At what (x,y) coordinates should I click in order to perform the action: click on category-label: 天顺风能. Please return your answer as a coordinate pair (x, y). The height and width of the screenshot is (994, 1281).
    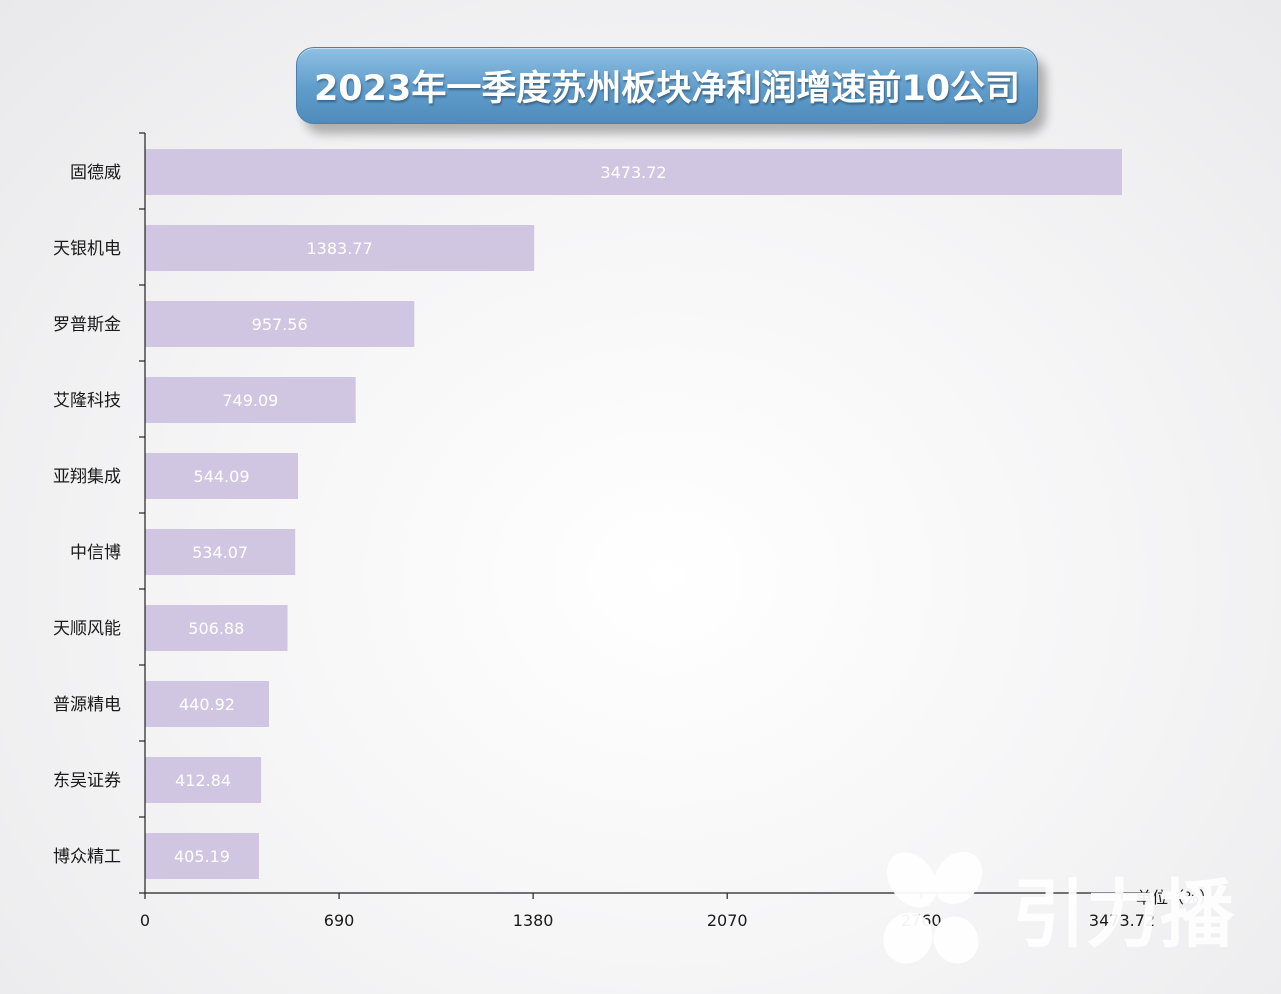
    Looking at the image, I should click on (87, 629).